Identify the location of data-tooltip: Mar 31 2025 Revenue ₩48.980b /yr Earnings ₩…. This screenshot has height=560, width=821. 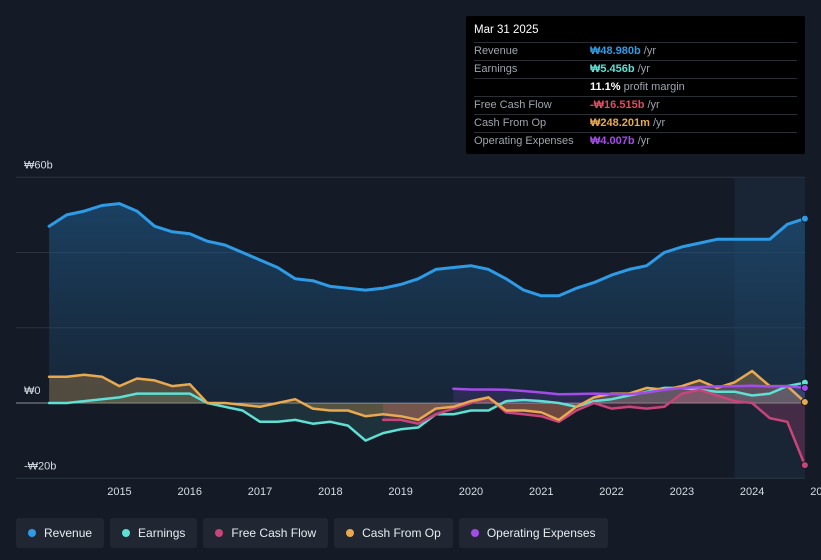
(635, 85).